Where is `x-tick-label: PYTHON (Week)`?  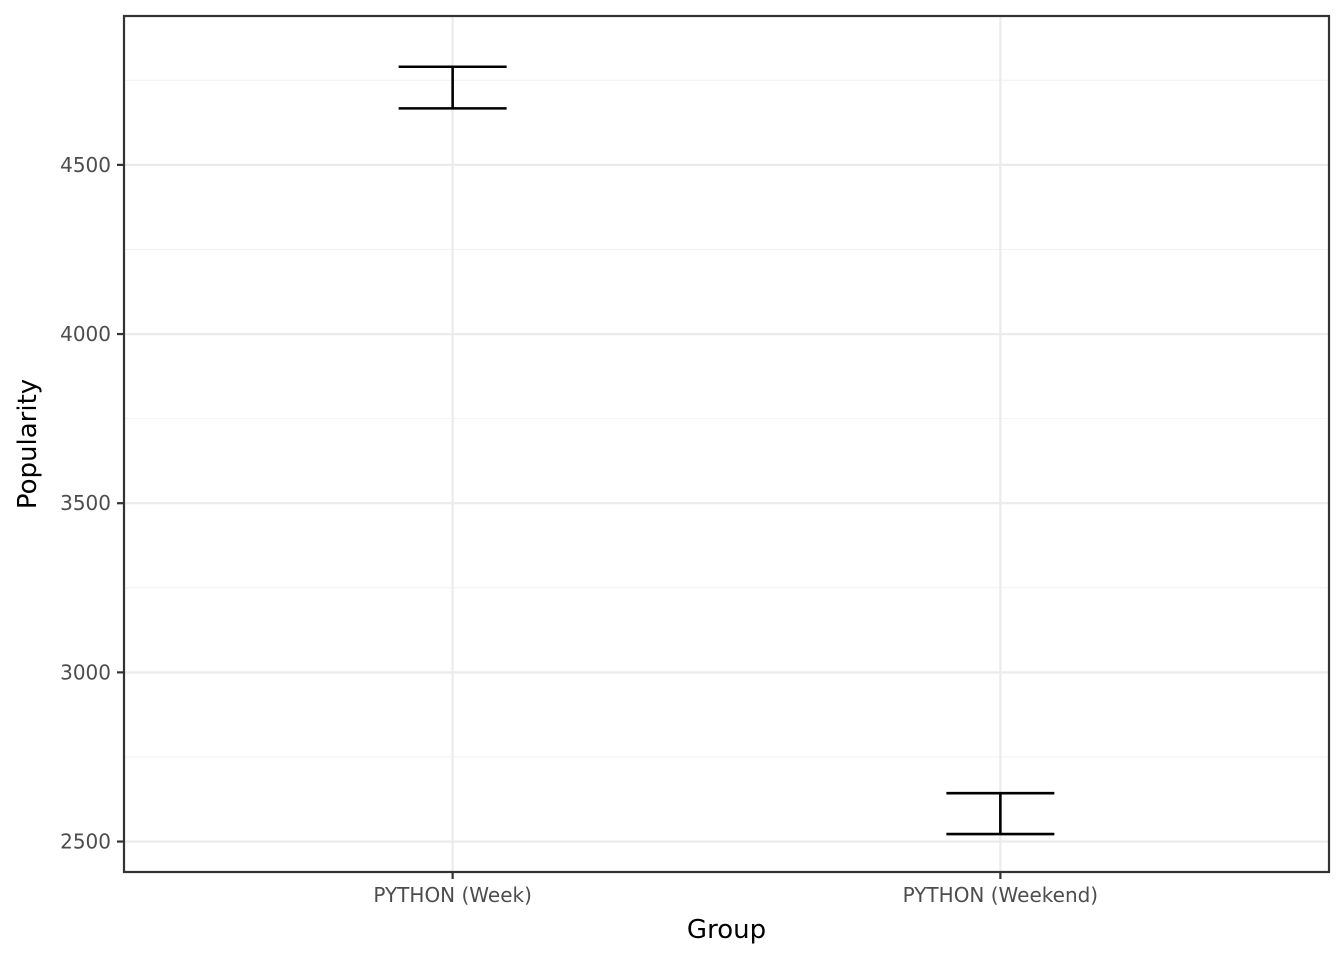 x-tick-label: PYTHON (Week) is located at coordinates (452, 895).